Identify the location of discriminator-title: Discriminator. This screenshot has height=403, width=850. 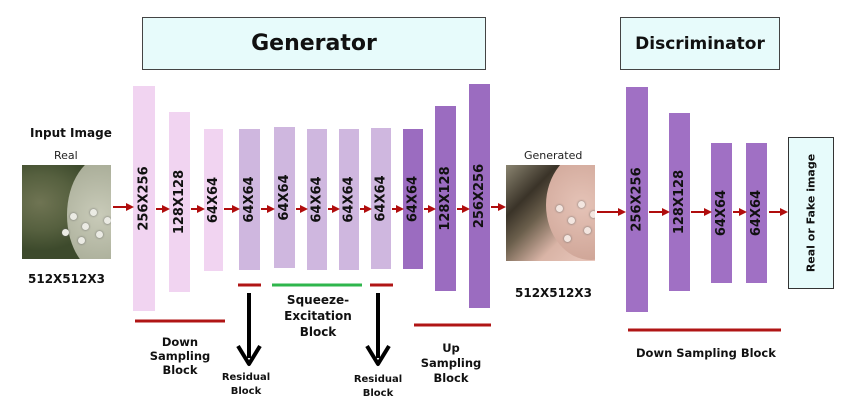
(700, 43).